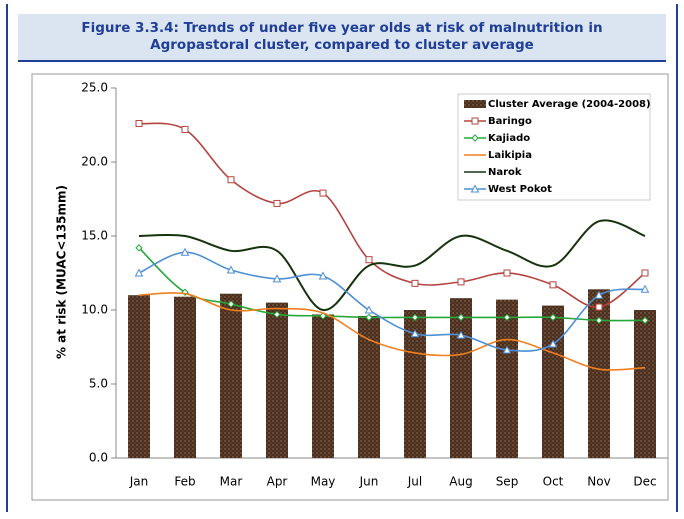 The image size is (684, 519). I want to click on x-tick-label: Nov, so click(598, 482).